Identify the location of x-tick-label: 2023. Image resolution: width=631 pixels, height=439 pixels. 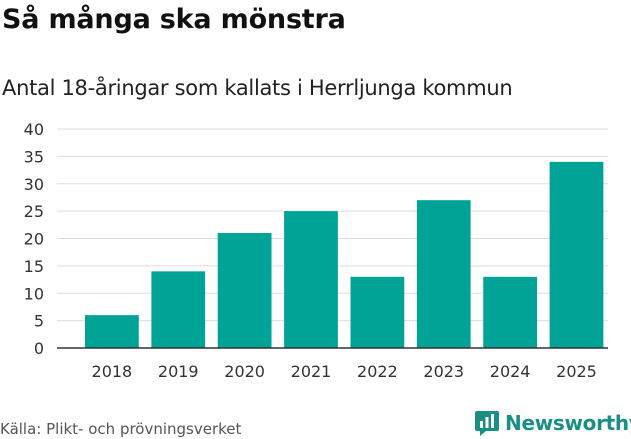
(443, 371).